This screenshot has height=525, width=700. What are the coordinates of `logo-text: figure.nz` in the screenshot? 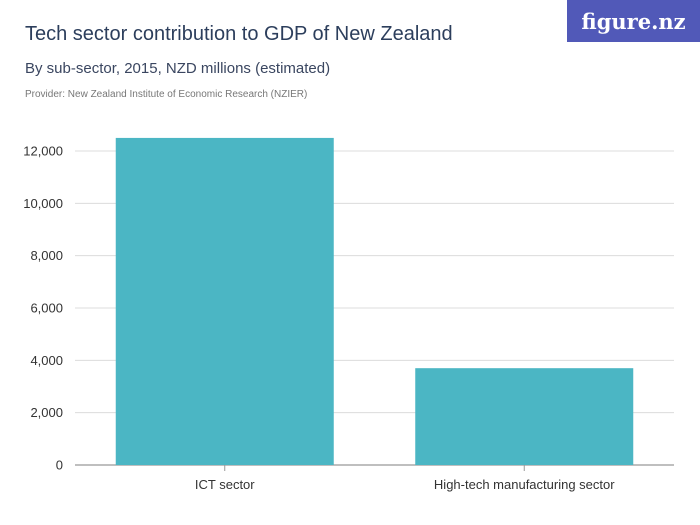 It's located at (633, 21).